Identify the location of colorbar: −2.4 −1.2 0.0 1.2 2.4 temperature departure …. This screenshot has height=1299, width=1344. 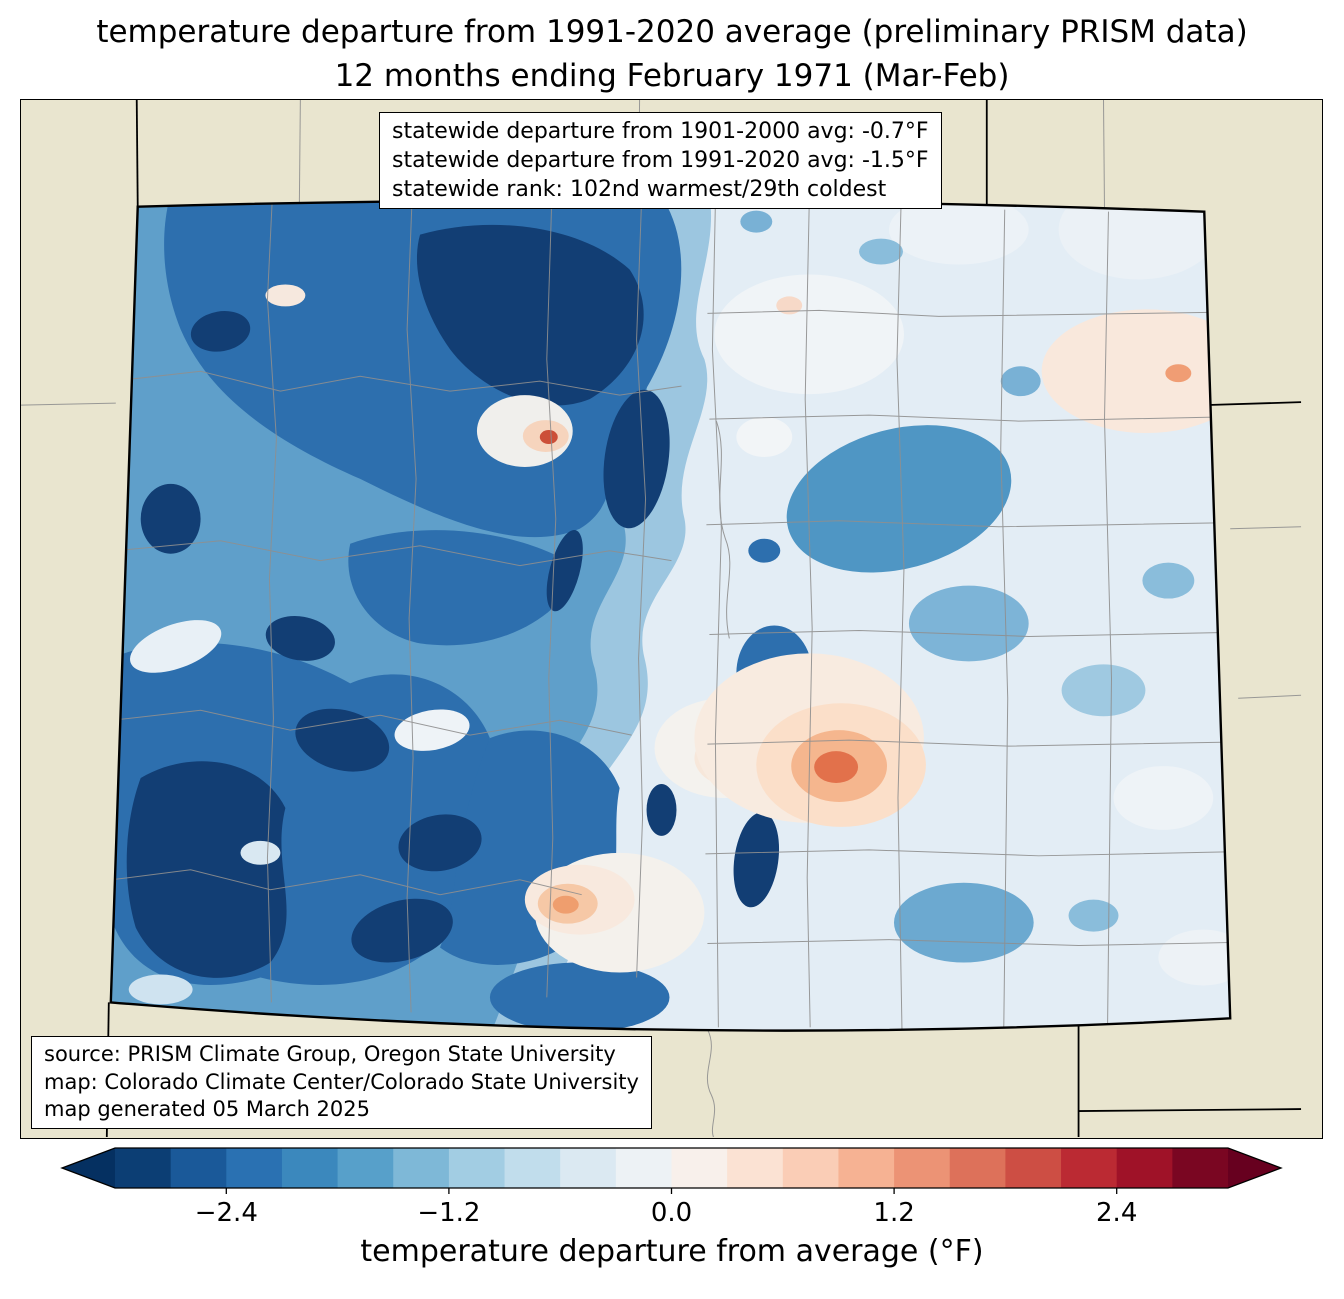
(672, 1221).